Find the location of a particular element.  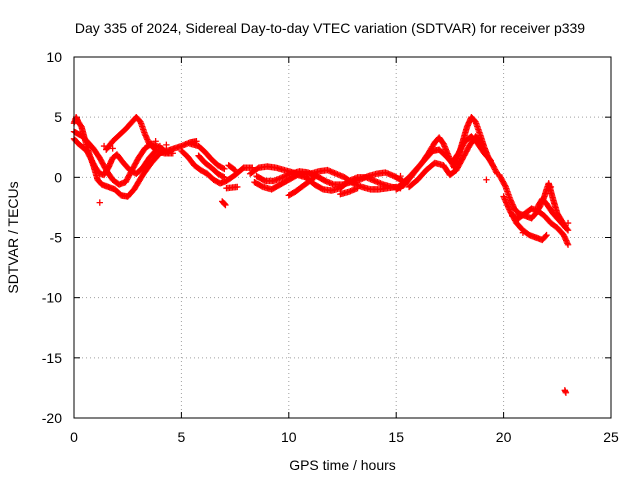

x-axis-label: GPS time / hours is located at coordinates (342, 465).